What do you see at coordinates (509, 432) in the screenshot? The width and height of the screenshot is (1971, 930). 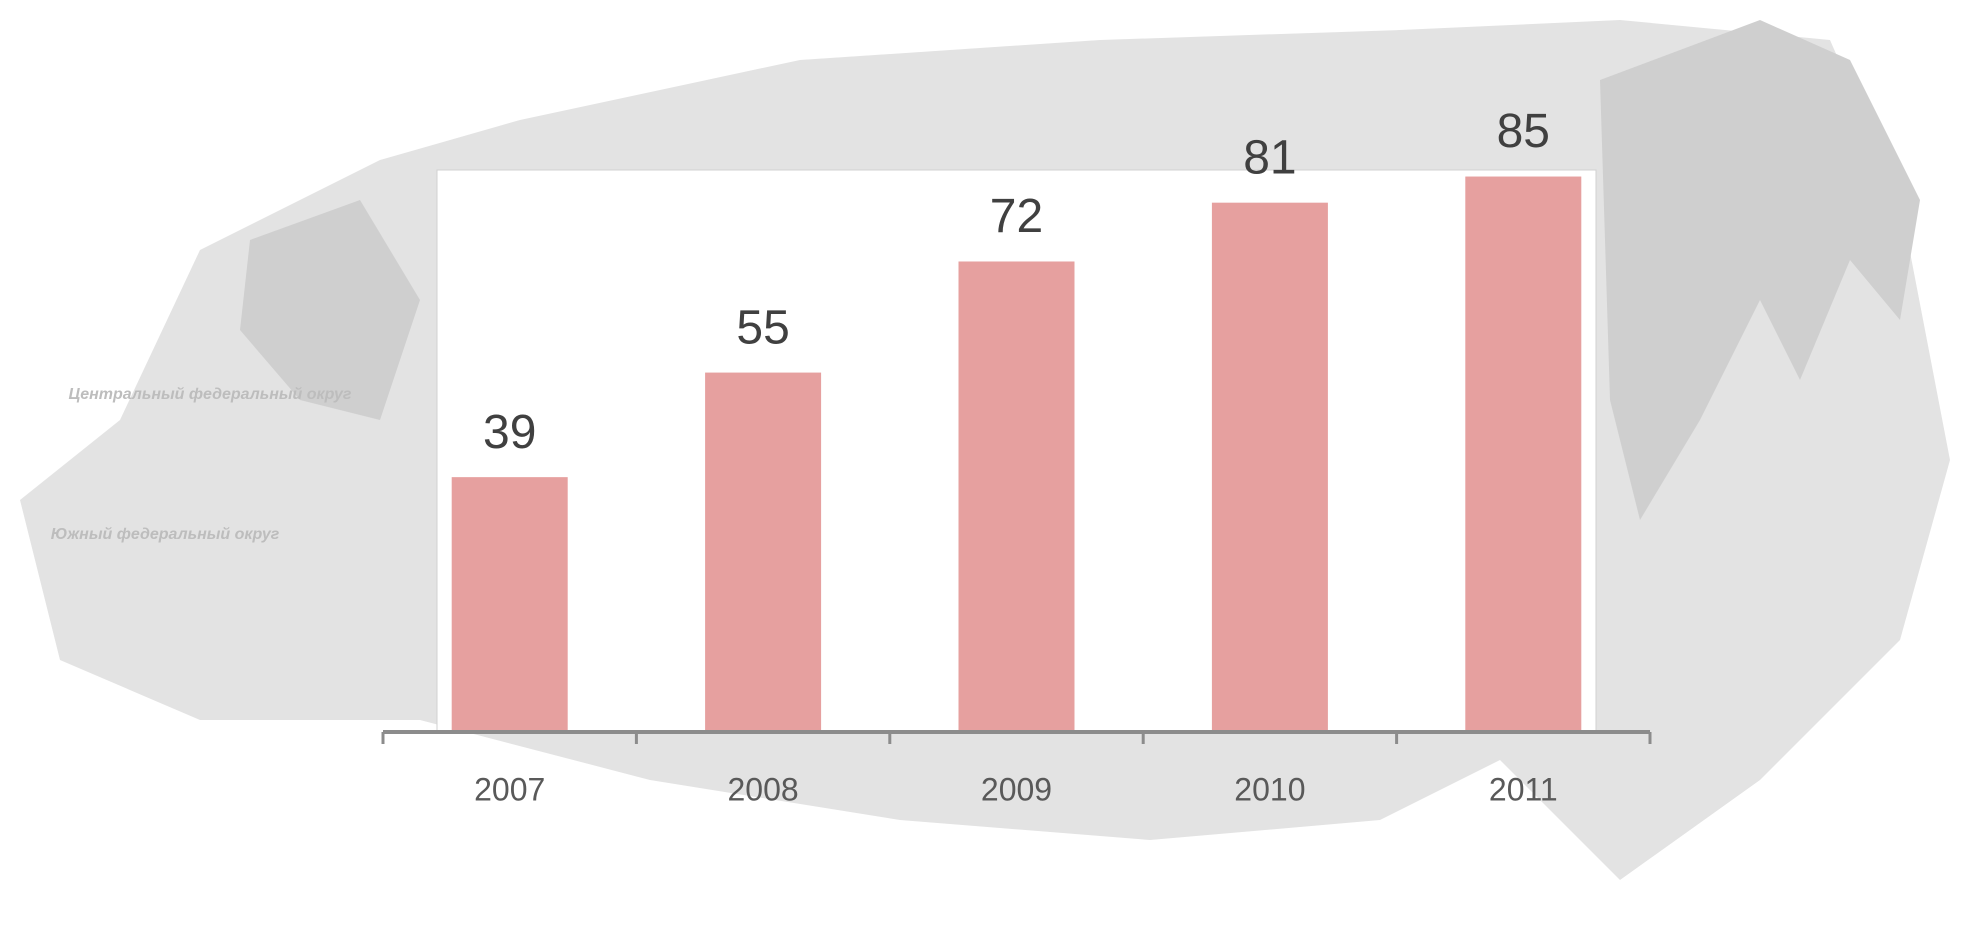 I see `data-label: 39` at bounding box center [509, 432].